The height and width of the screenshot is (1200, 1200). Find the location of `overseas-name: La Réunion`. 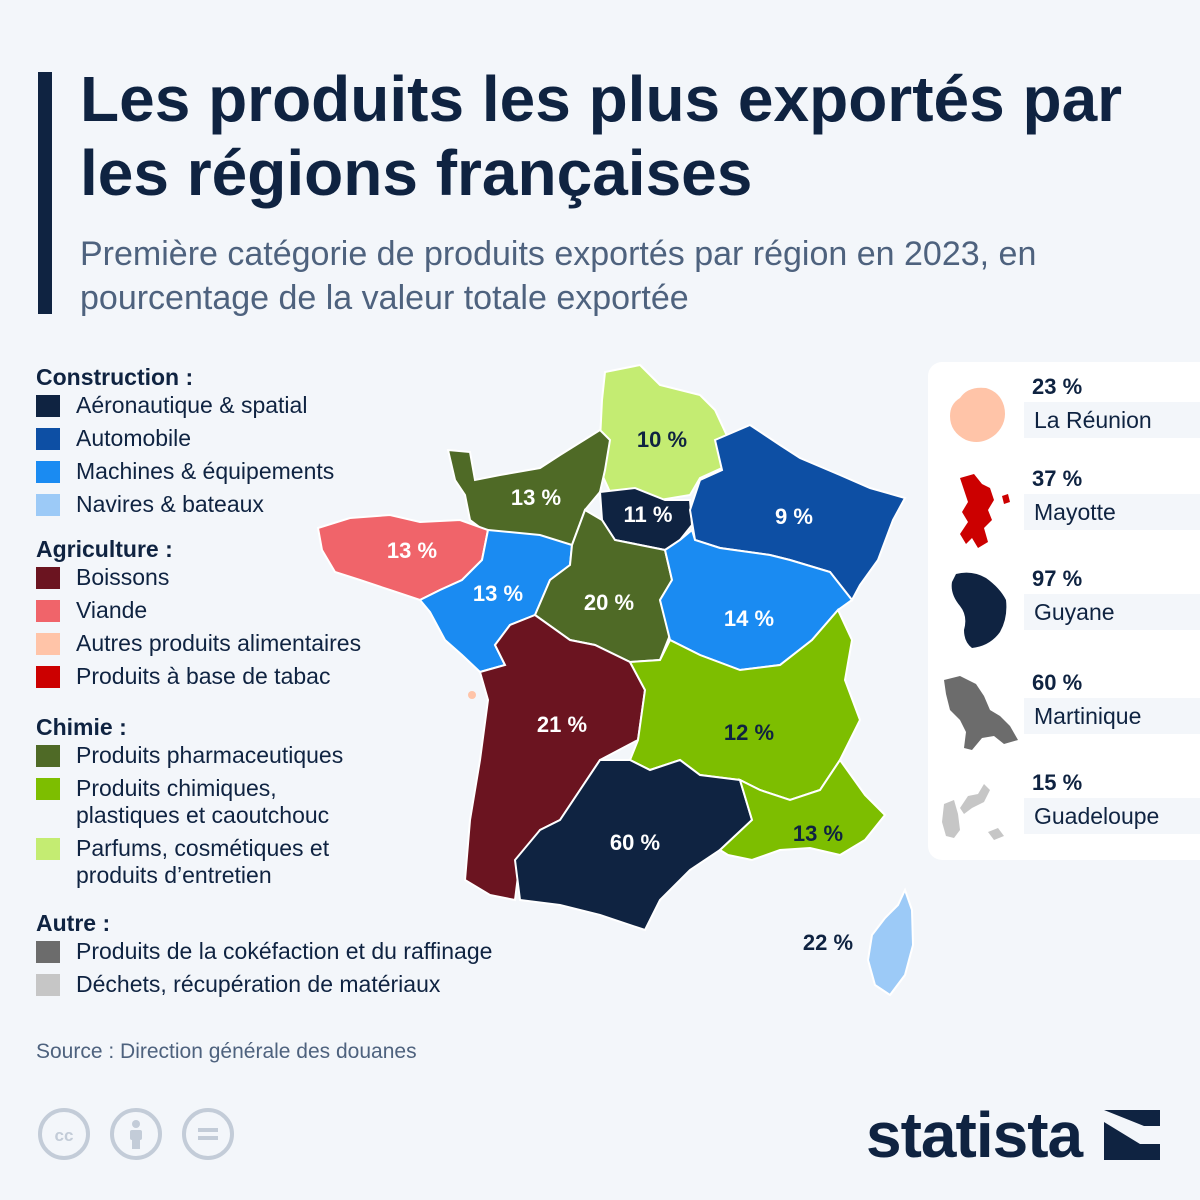

overseas-name: La Réunion is located at coordinates (1112, 420).